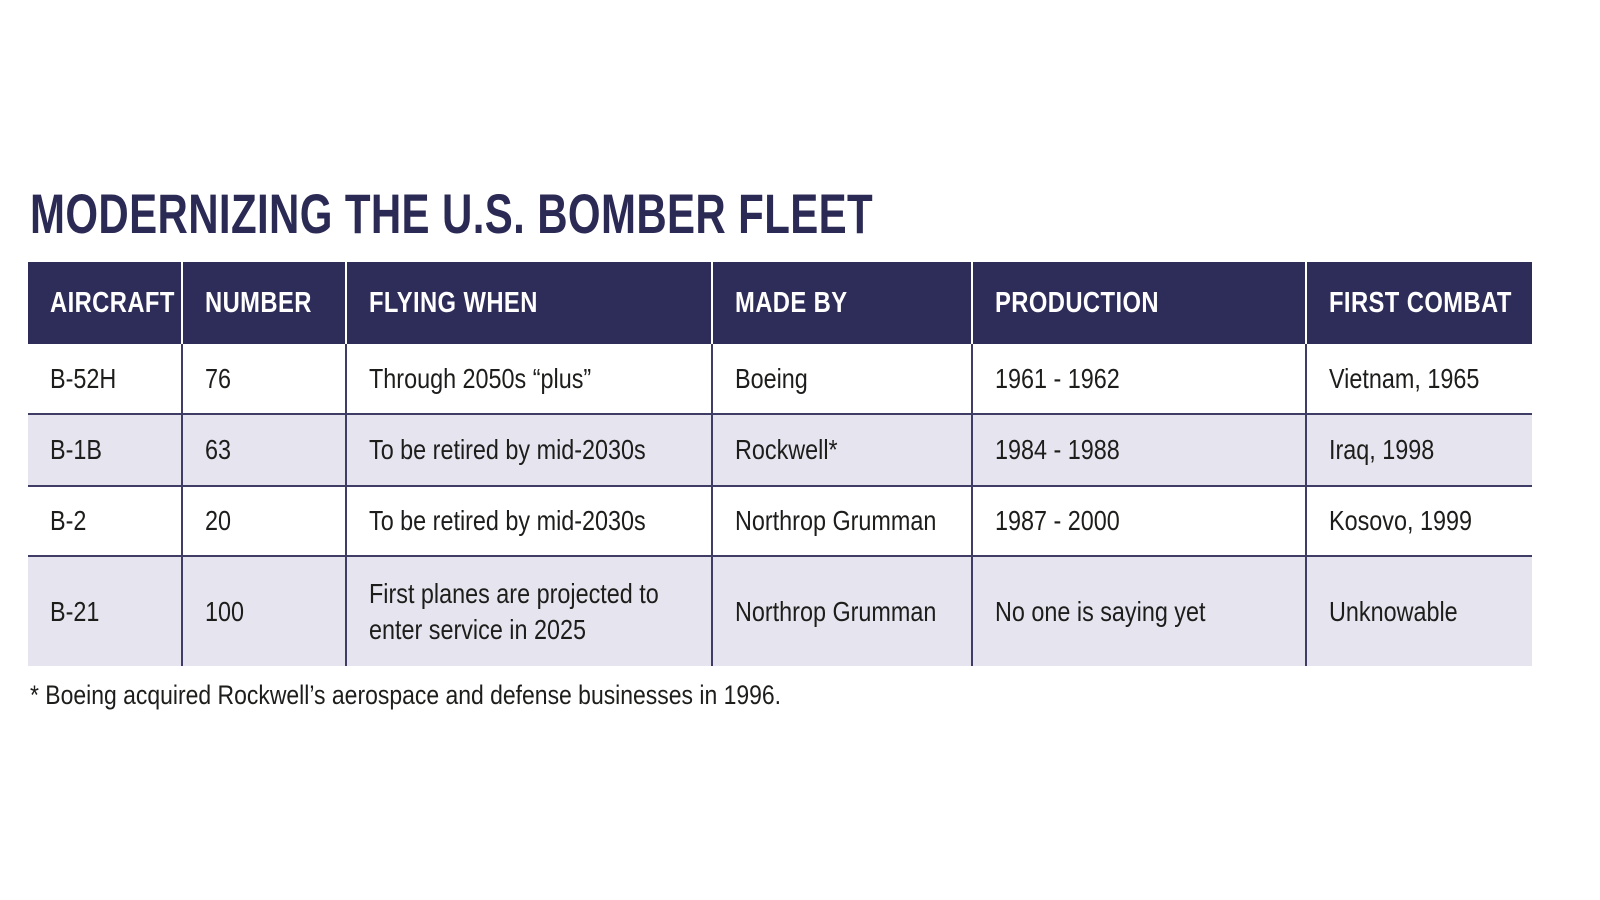 The width and height of the screenshot is (1600, 900). Describe the element at coordinates (791, 302) in the screenshot. I see `column-header-made-by-label: MADE BY` at that location.